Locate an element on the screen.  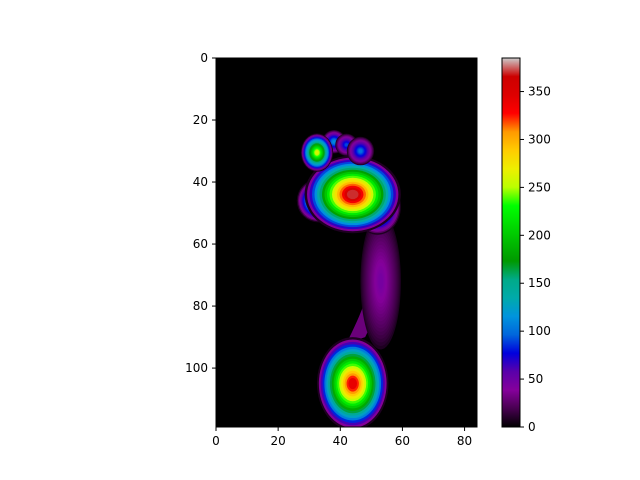
x-axis: 0 20 40 60 80 is located at coordinates (342, 437).